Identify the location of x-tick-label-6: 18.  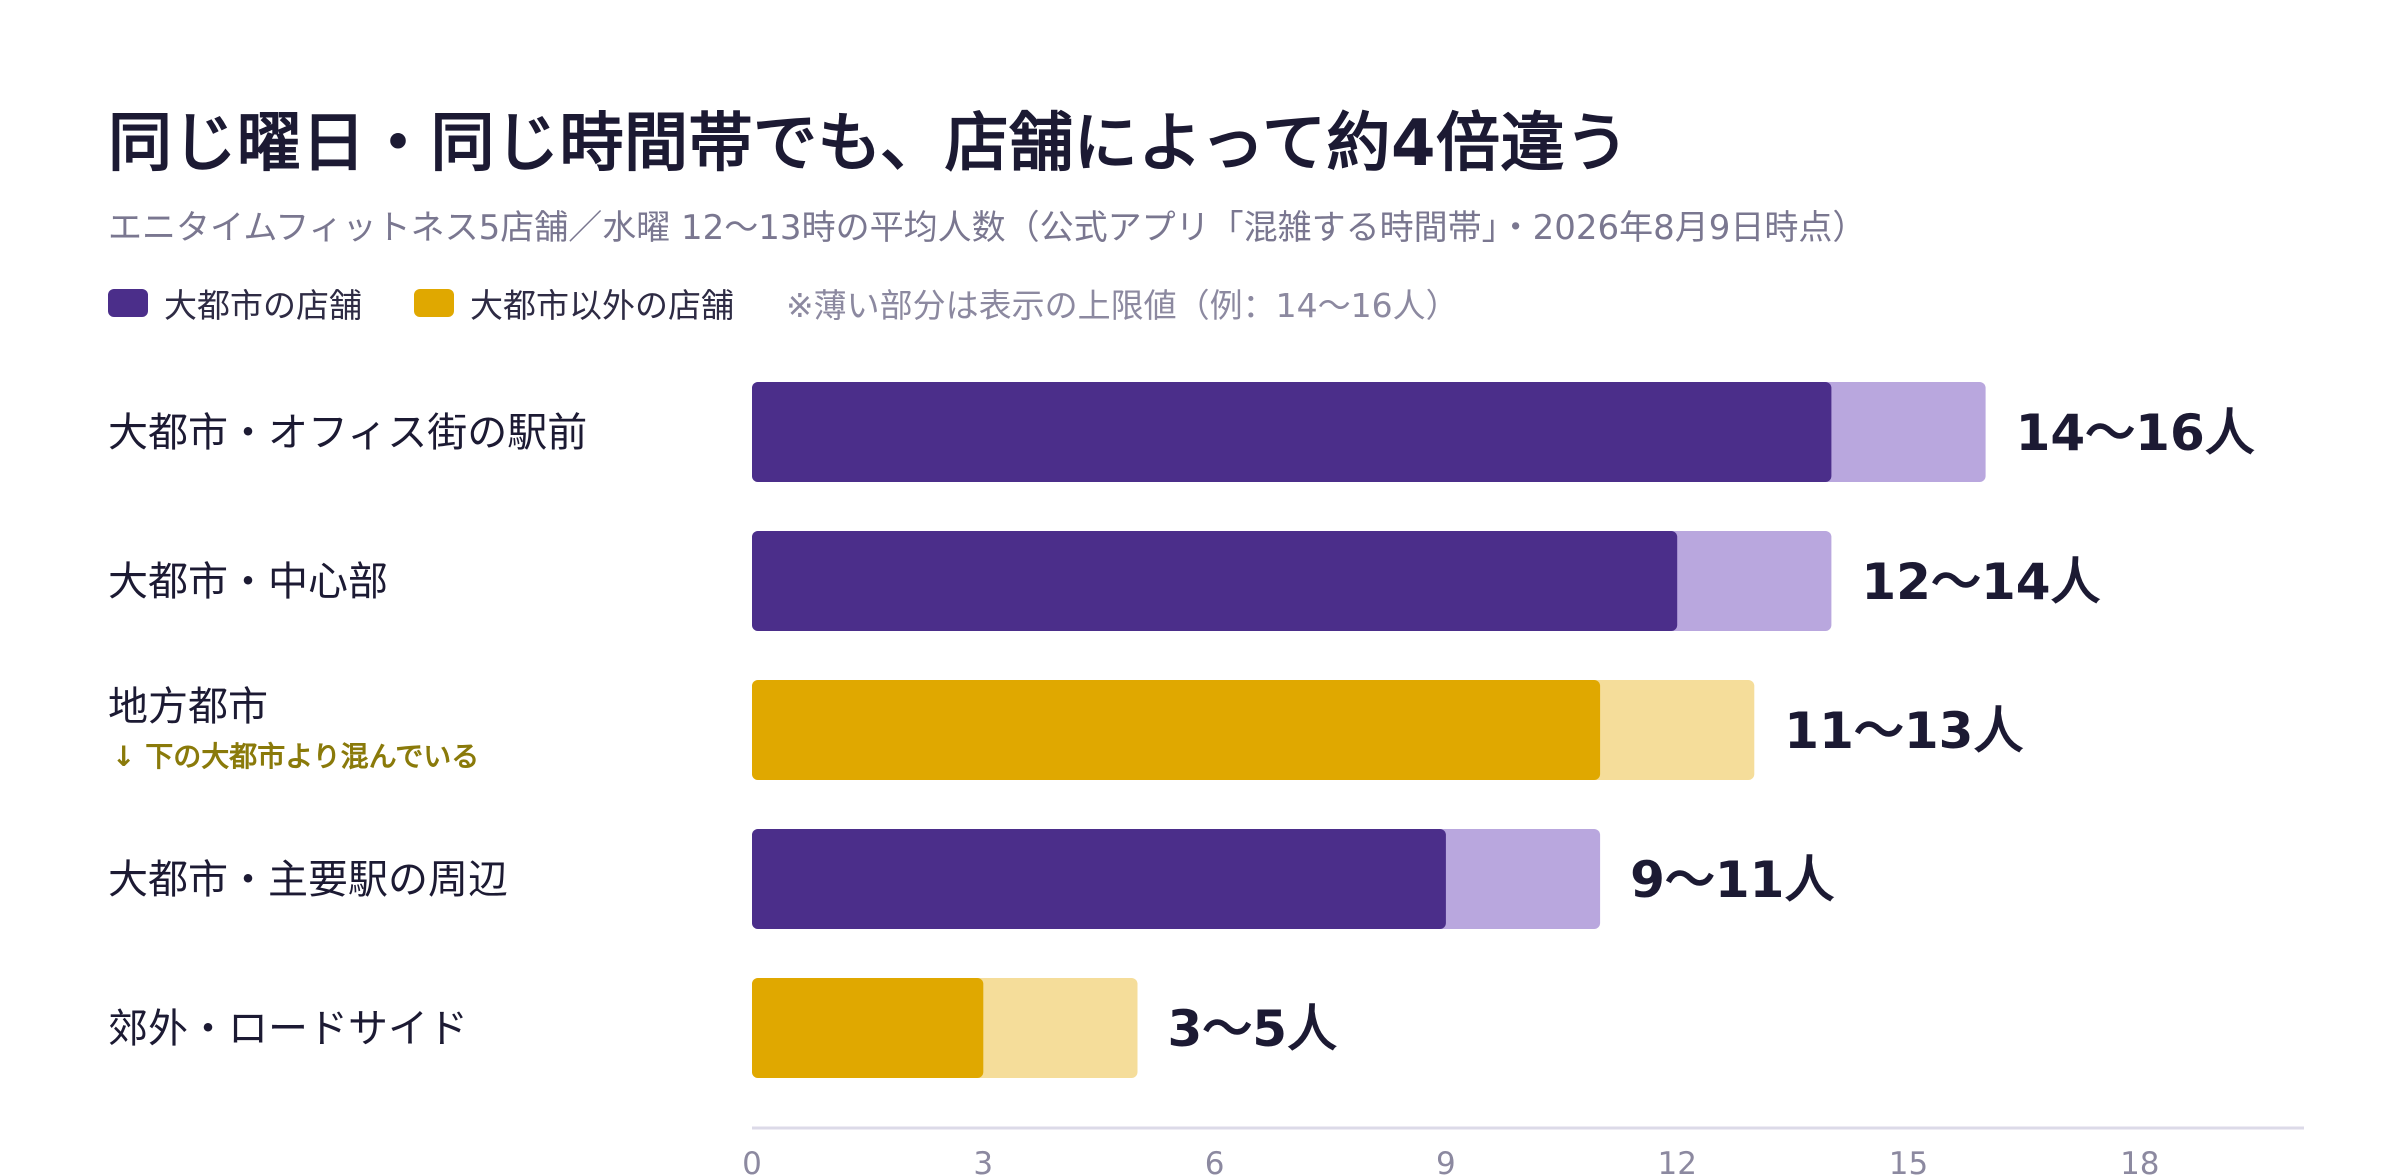
(2139, 1161).